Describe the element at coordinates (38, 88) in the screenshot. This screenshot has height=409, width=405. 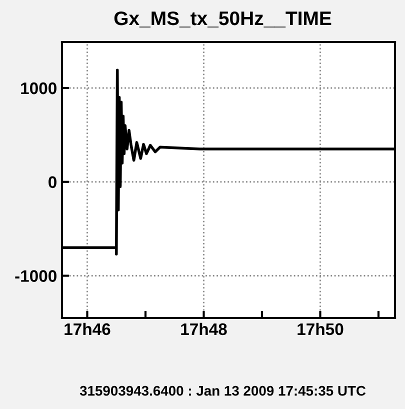
I see `y-tick-label: 1000` at that location.